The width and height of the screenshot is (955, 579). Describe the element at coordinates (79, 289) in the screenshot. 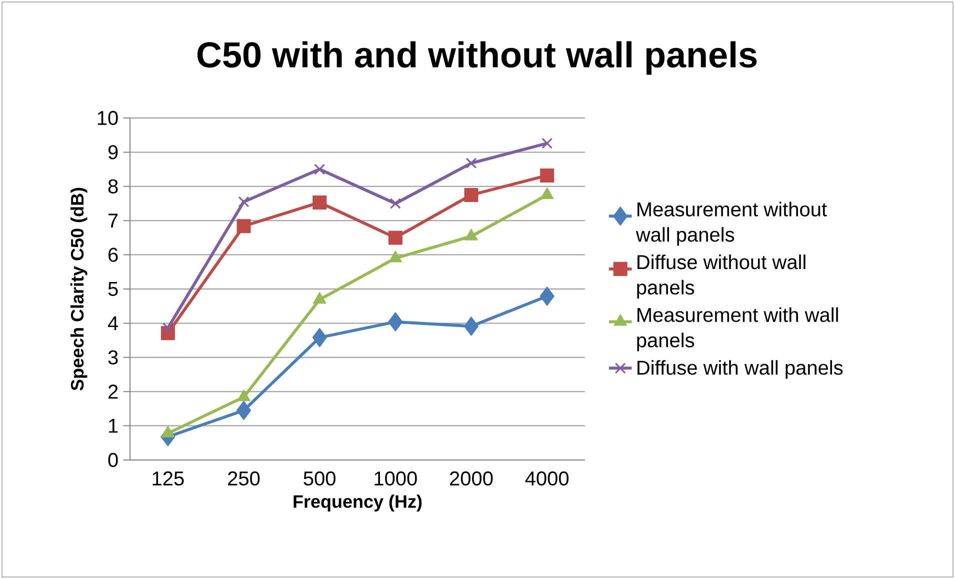

I see `y-axis-title: Speech Clarity C50 (dB)` at that location.